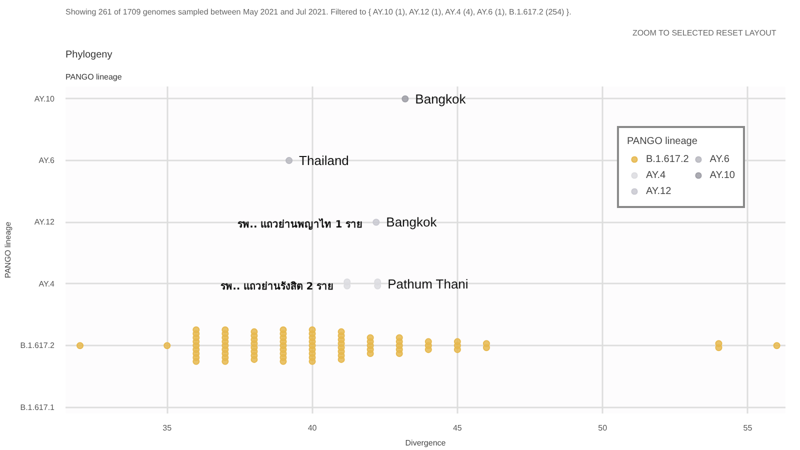 The height and width of the screenshot is (450, 800). Describe the element at coordinates (167, 428) in the screenshot. I see `x-tick-label: 35` at that location.